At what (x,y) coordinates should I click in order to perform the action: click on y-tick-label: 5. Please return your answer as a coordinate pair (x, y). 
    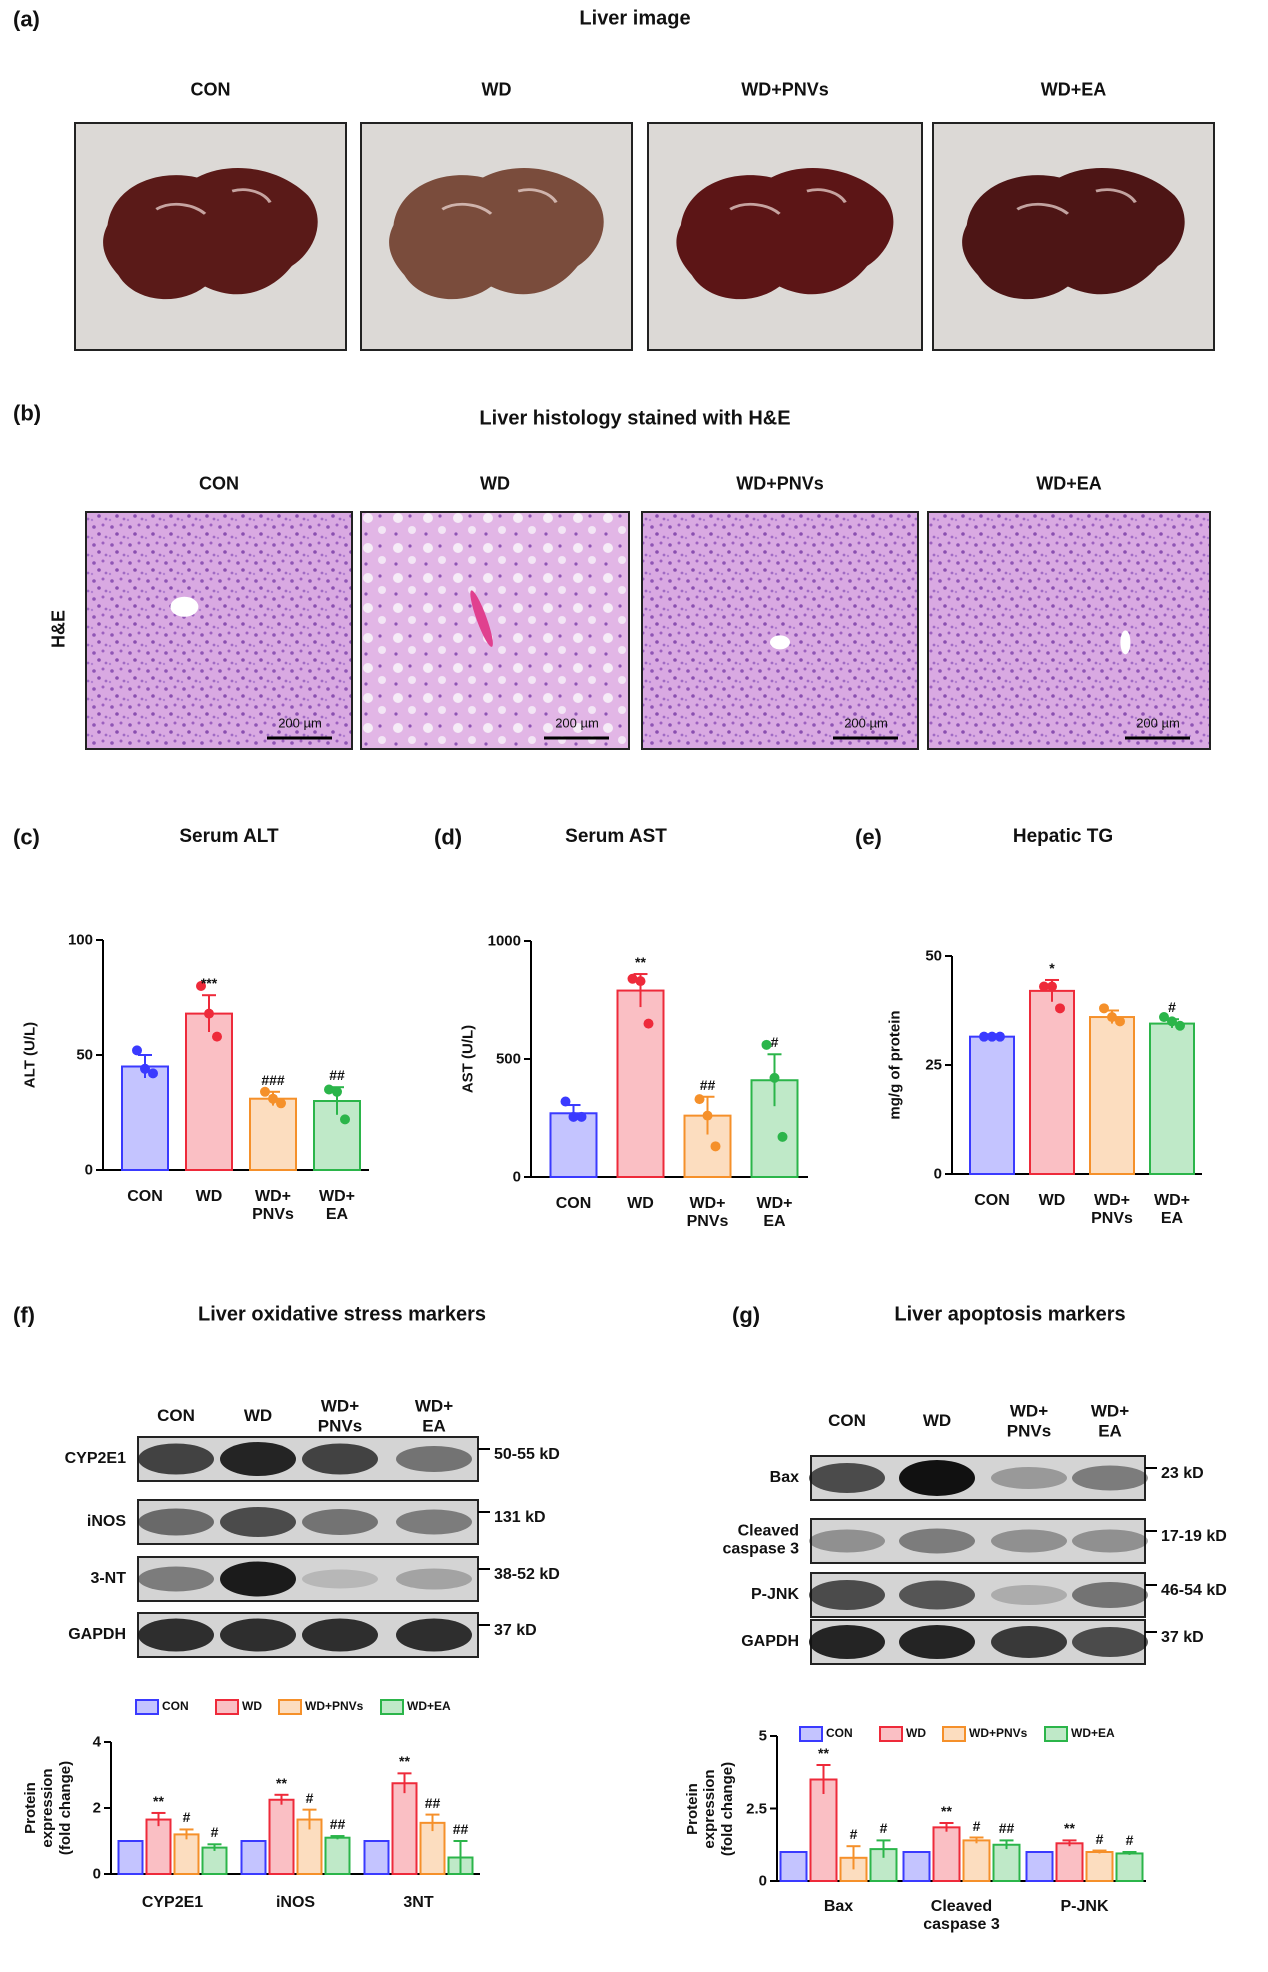
    Looking at the image, I should click on (762, 1736).